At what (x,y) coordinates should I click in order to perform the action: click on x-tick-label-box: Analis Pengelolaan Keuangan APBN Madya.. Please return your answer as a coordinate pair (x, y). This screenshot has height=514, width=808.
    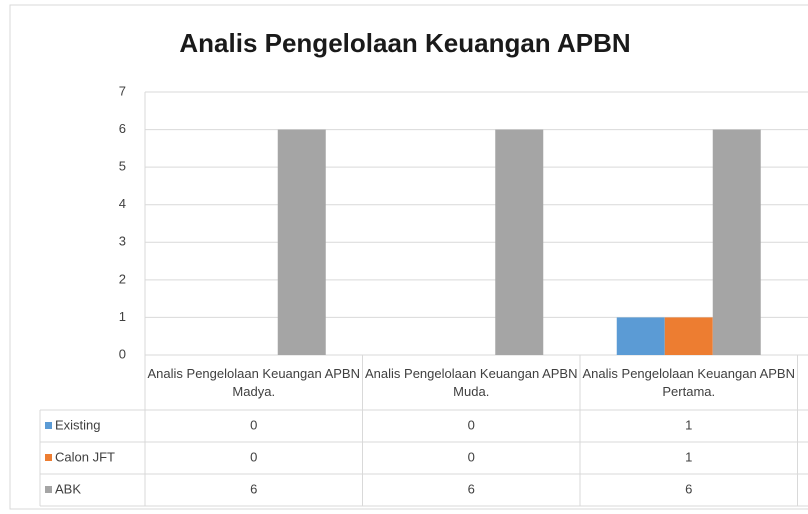
    Looking at the image, I should click on (254, 382).